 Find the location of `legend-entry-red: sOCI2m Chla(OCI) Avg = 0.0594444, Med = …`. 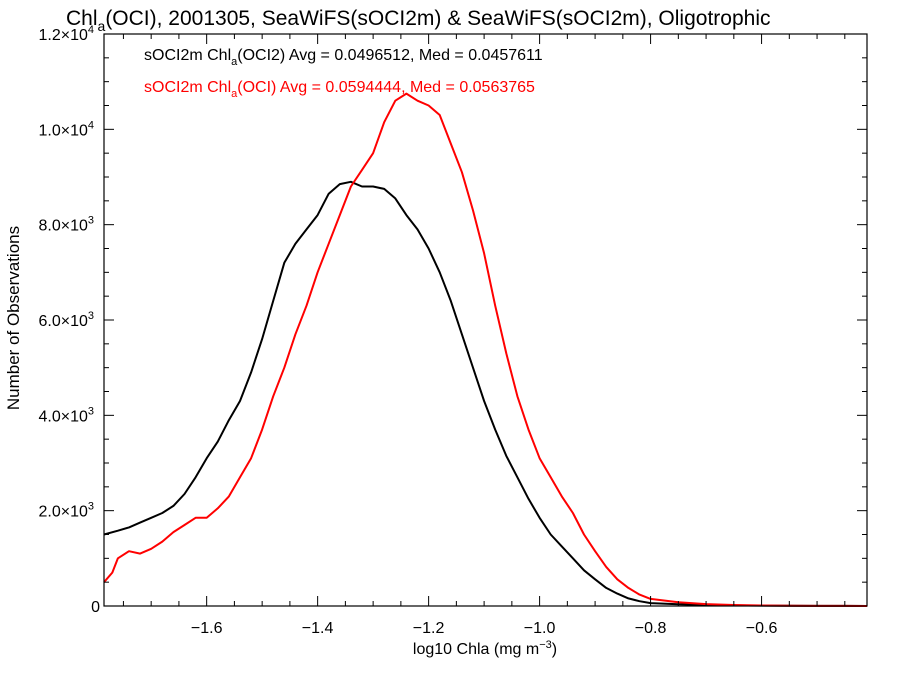

legend-entry-red: sOCI2m Chla(OCI) Avg = 0.0594444, Med = … is located at coordinates (339, 89).